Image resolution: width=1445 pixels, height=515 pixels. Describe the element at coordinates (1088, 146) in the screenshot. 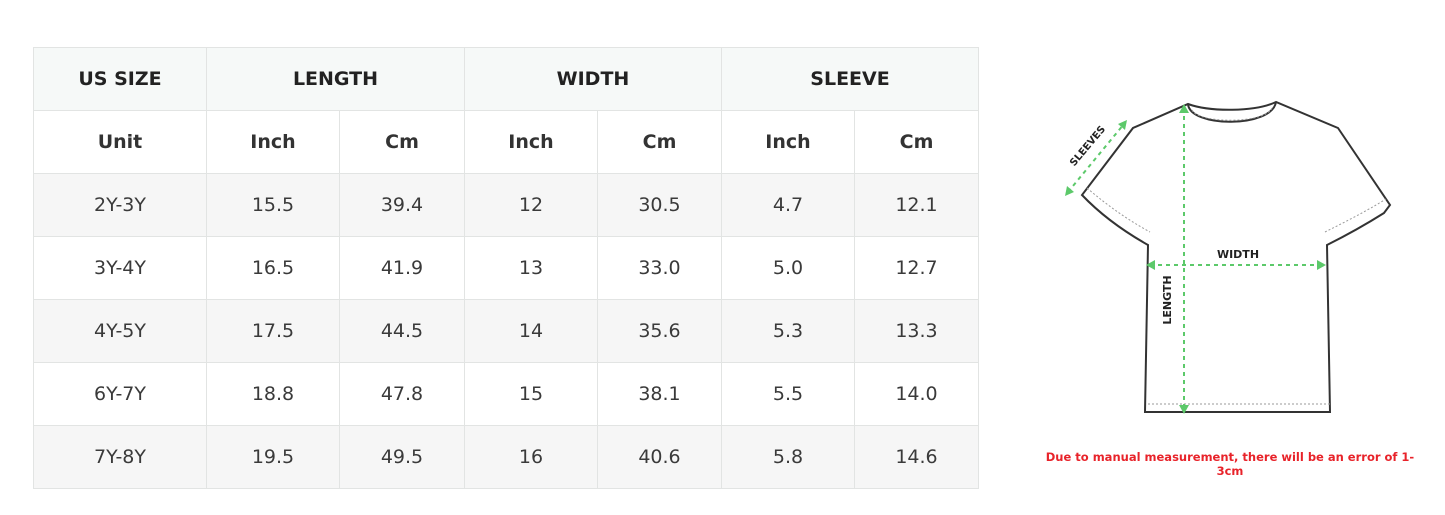

I see `sleeves-label: SLEEVES` at that location.